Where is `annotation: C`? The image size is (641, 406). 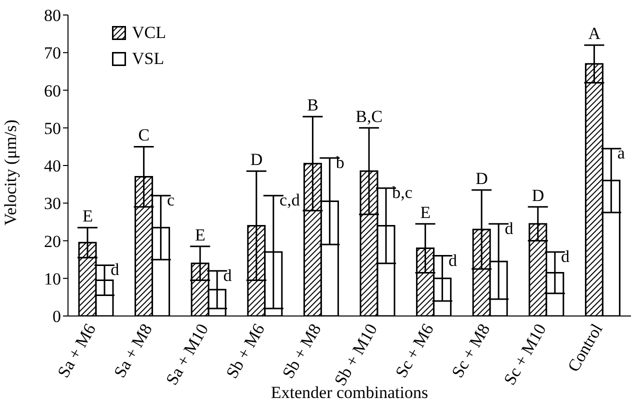 annotation: C is located at coordinates (144, 135).